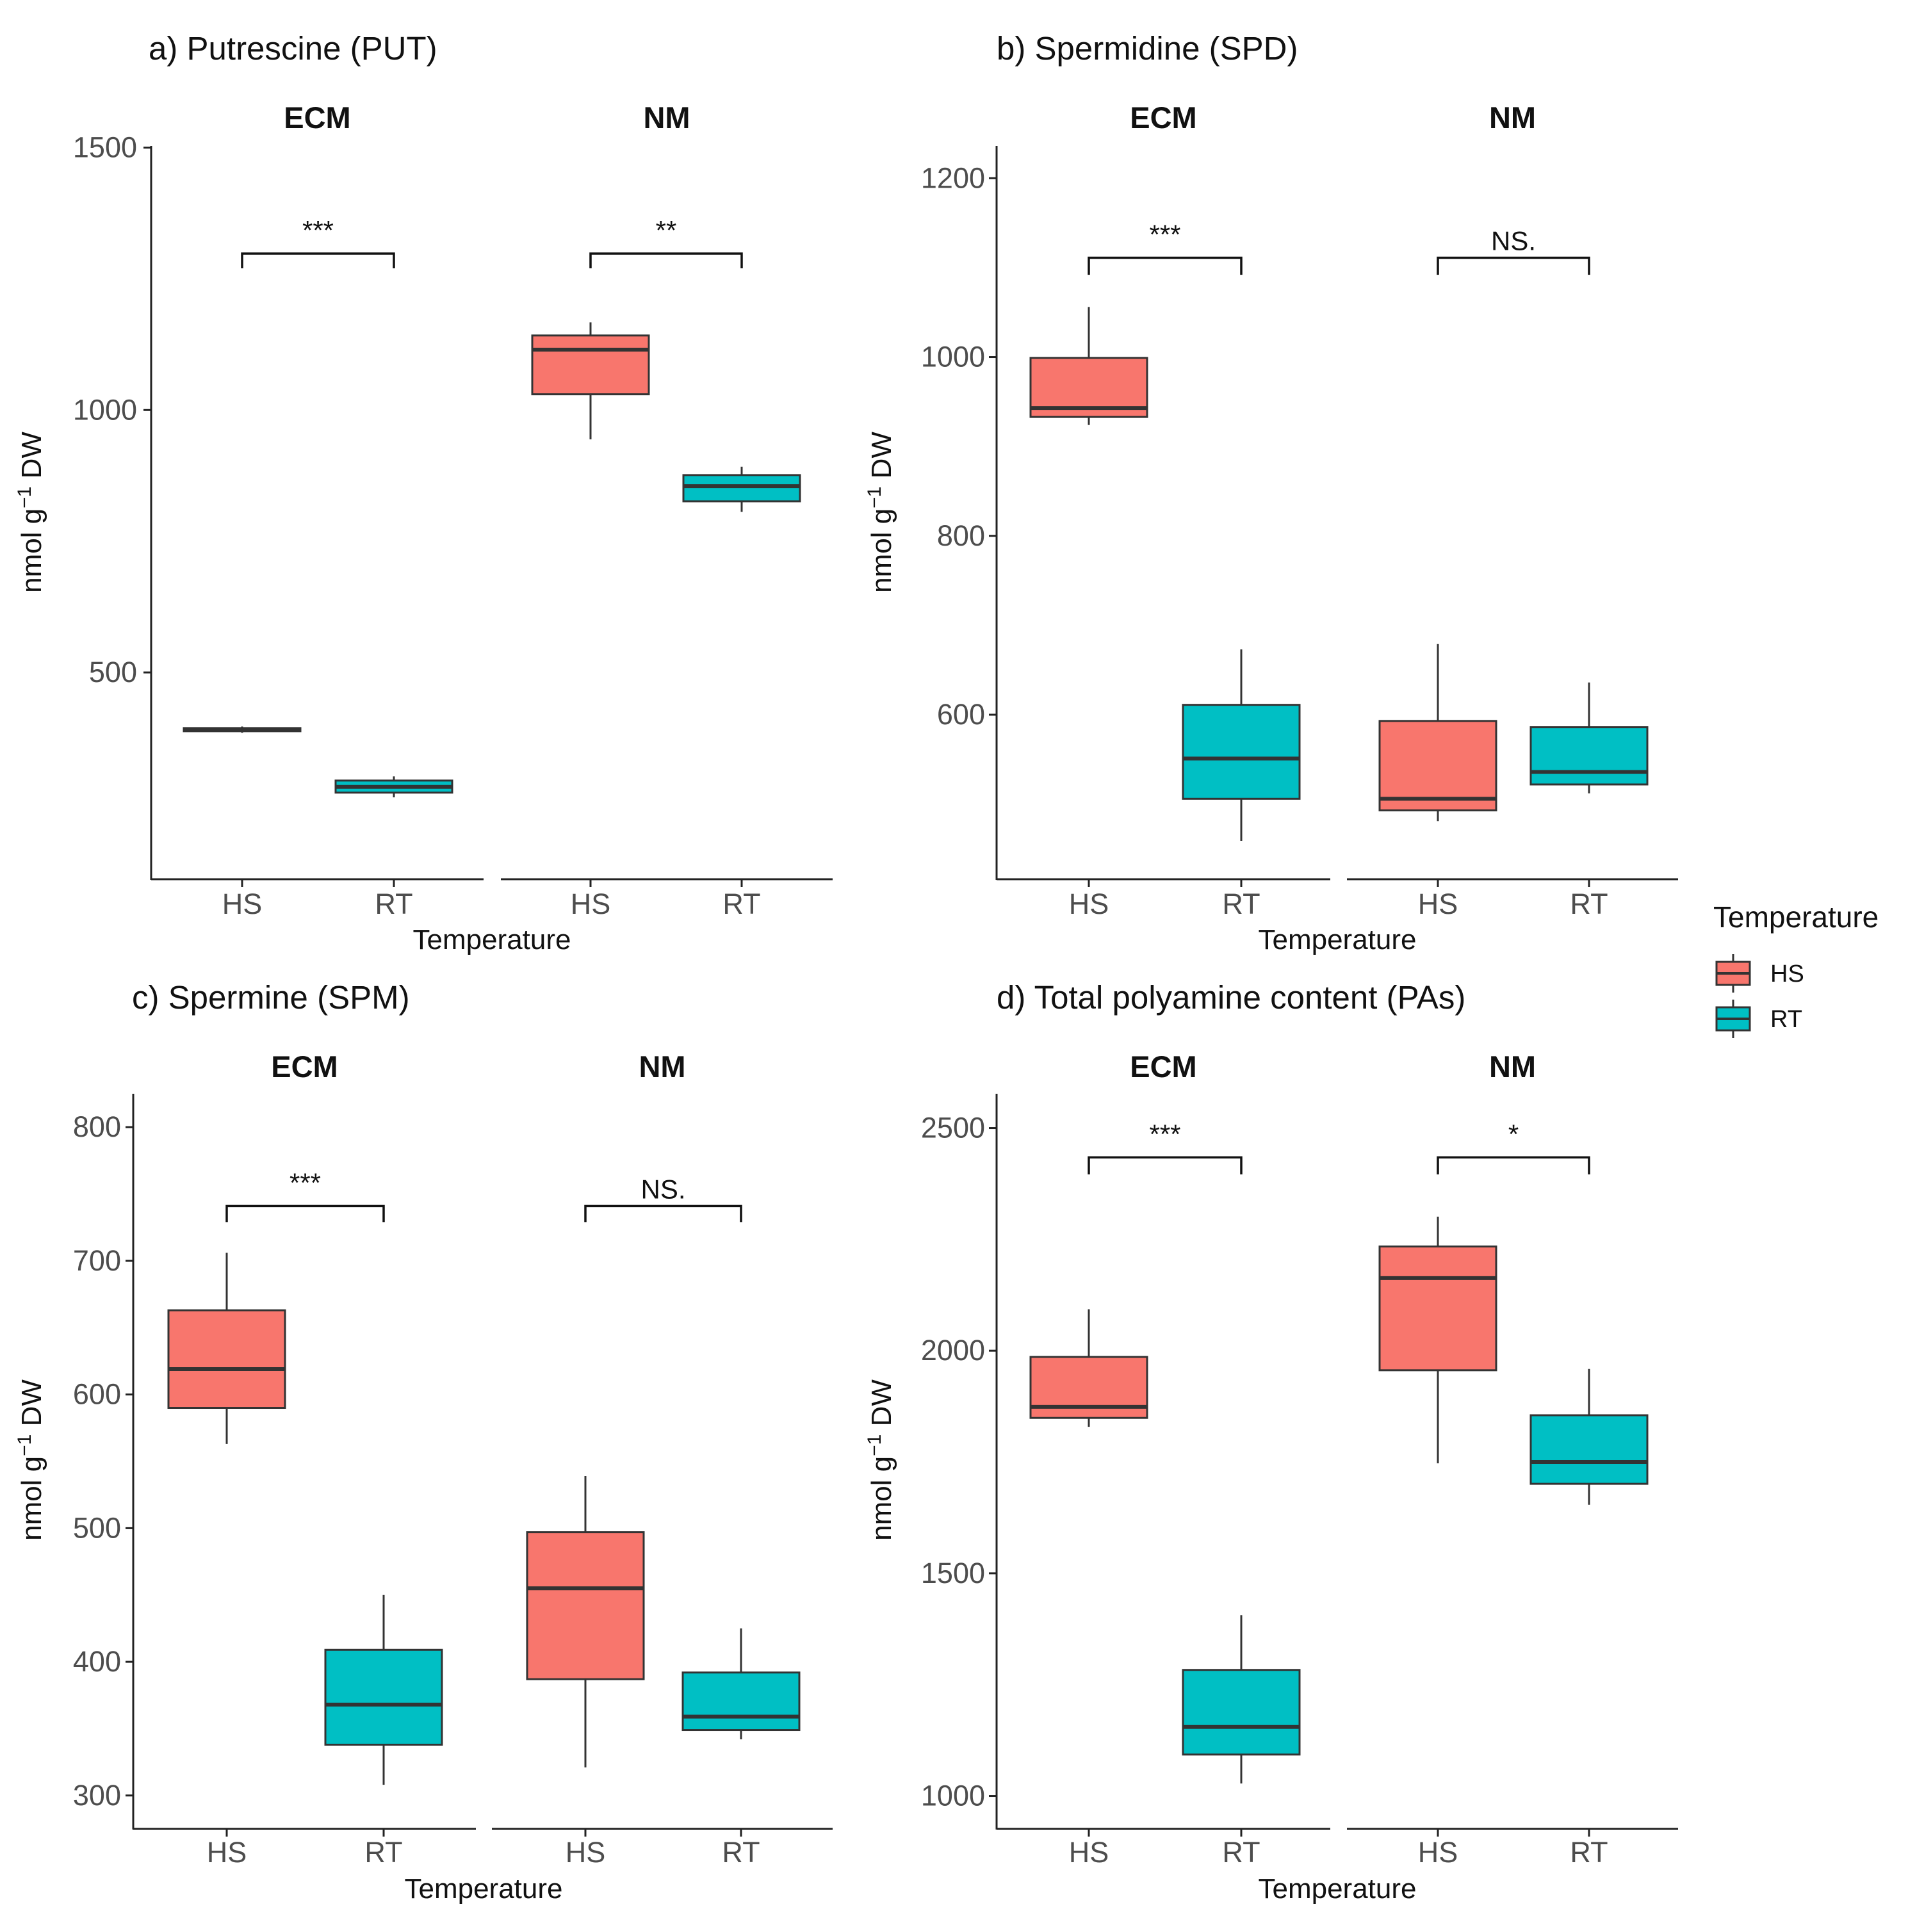 This screenshot has height=1932, width=1908. Describe the element at coordinates (1513, 1134) in the screenshot. I see `significance-label: *` at that location.